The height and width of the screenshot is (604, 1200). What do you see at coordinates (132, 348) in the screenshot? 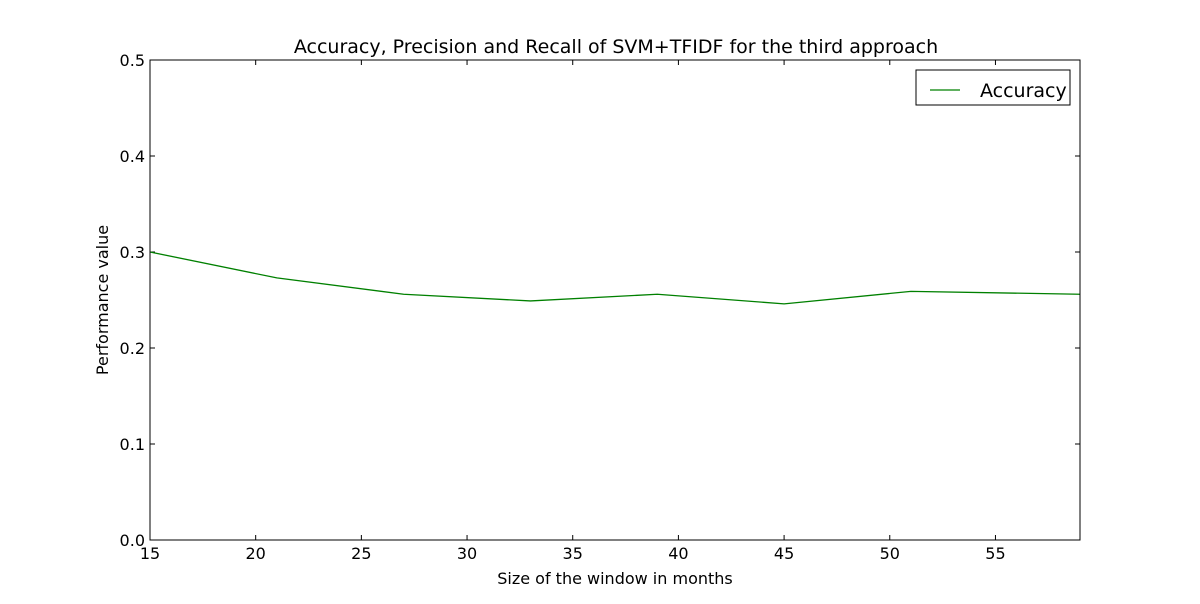
I see `y-tick-label: 0.2` at bounding box center [132, 348].